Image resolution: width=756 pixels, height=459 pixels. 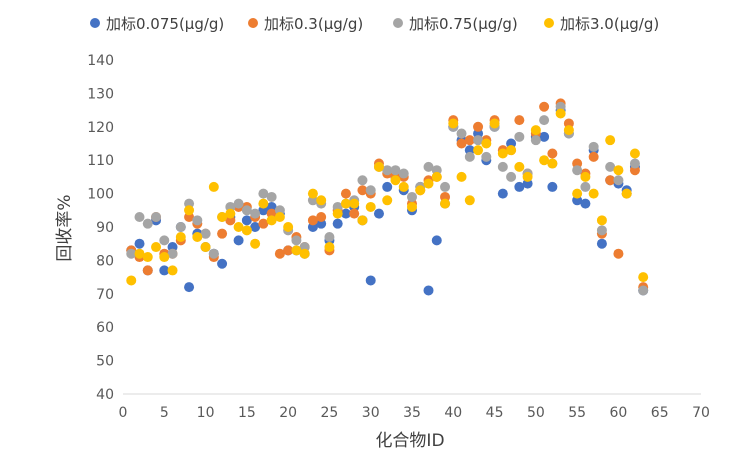 What do you see at coordinates (455, 24) in the screenshot?
I see `legend-item: 加标0.75(μg/g)` at bounding box center [455, 24].